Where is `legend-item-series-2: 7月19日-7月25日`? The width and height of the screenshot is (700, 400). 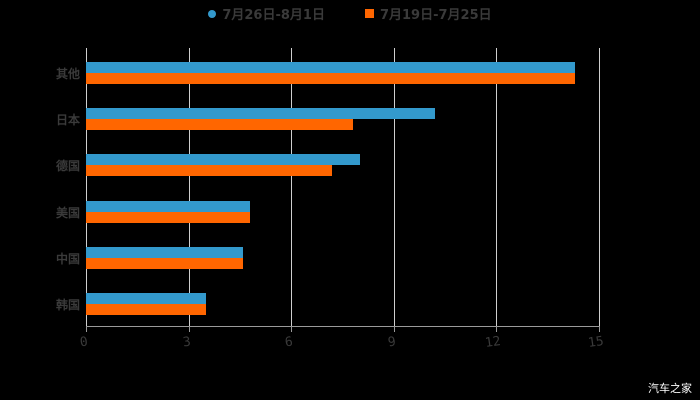
legend-item-series-2: 7月19日-7月25日 is located at coordinates (428, 13).